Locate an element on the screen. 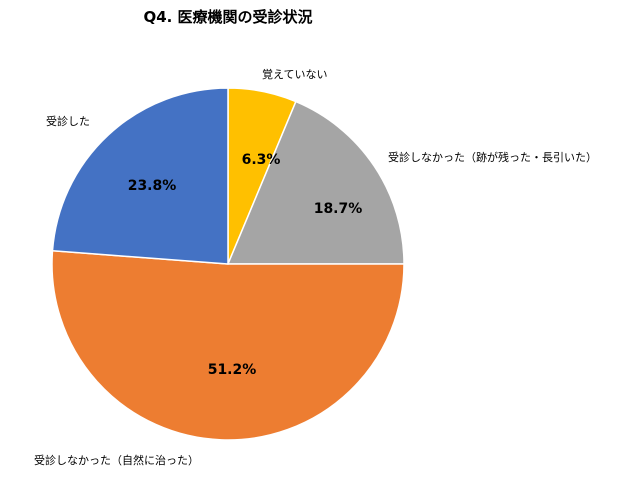  chart-title: Q4. 医療機関の受診状況 is located at coordinates (227, 17).